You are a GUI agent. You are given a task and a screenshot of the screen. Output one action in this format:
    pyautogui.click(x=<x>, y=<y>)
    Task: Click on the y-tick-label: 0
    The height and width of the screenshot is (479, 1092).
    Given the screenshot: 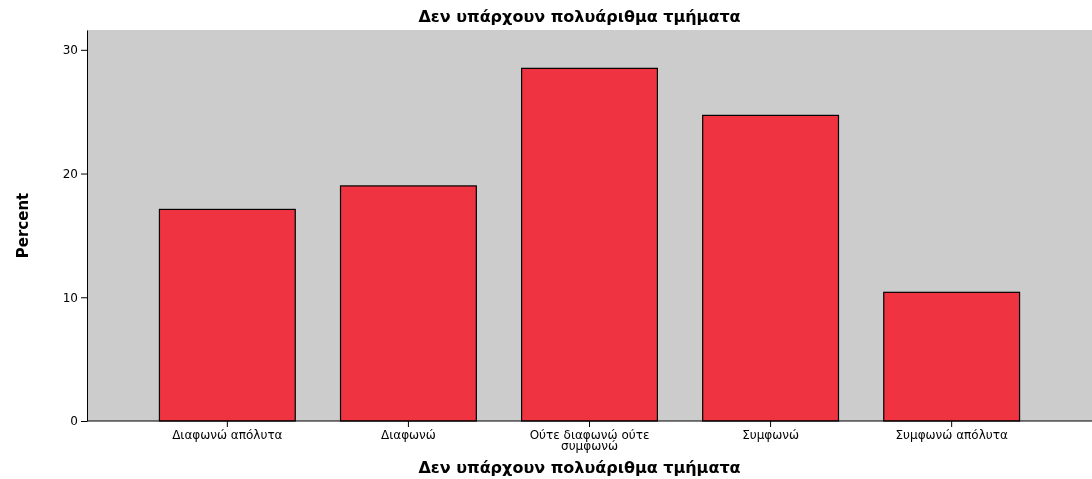 What is the action you would take?
    pyautogui.click(x=74, y=421)
    